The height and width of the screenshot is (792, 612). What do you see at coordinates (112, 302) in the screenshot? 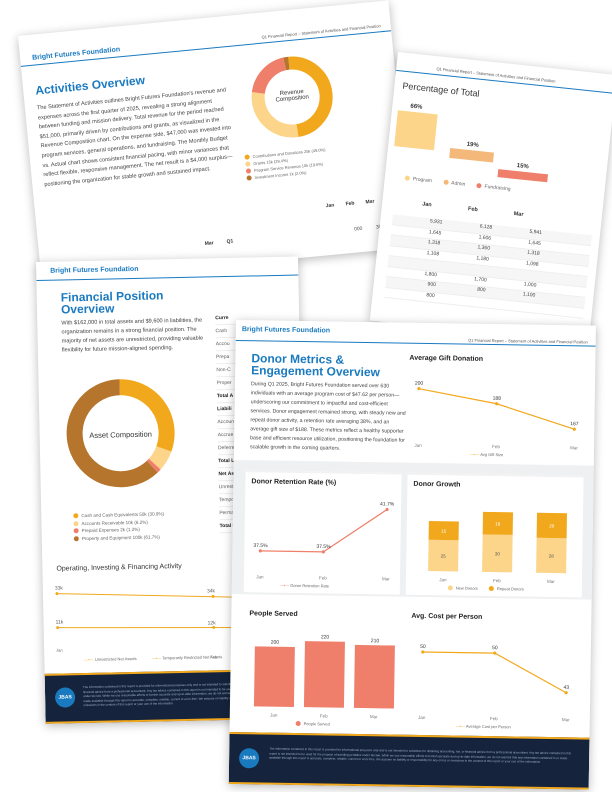
I see `financial-title: Financial Position Overview` at bounding box center [112, 302].